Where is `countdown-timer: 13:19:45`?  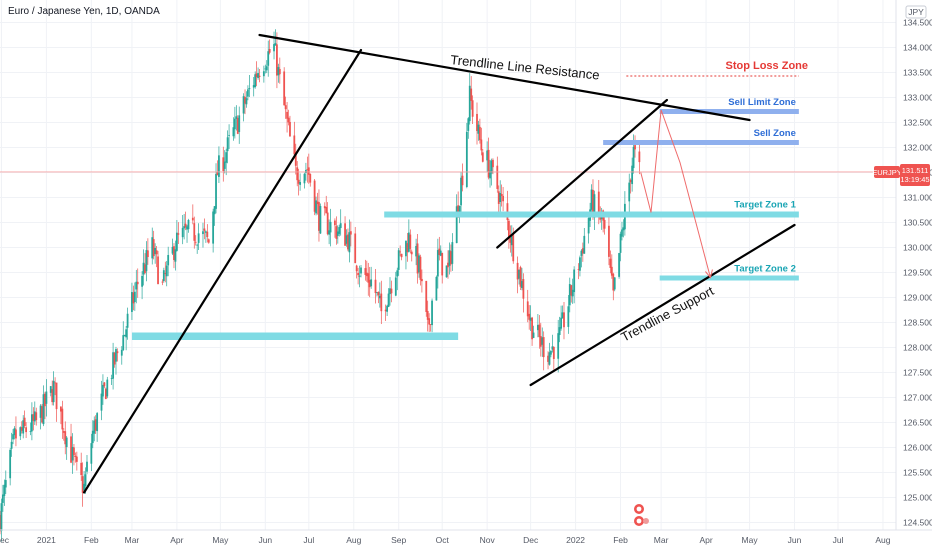 countdown-timer: 13:19:45 is located at coordinates (914, 179).